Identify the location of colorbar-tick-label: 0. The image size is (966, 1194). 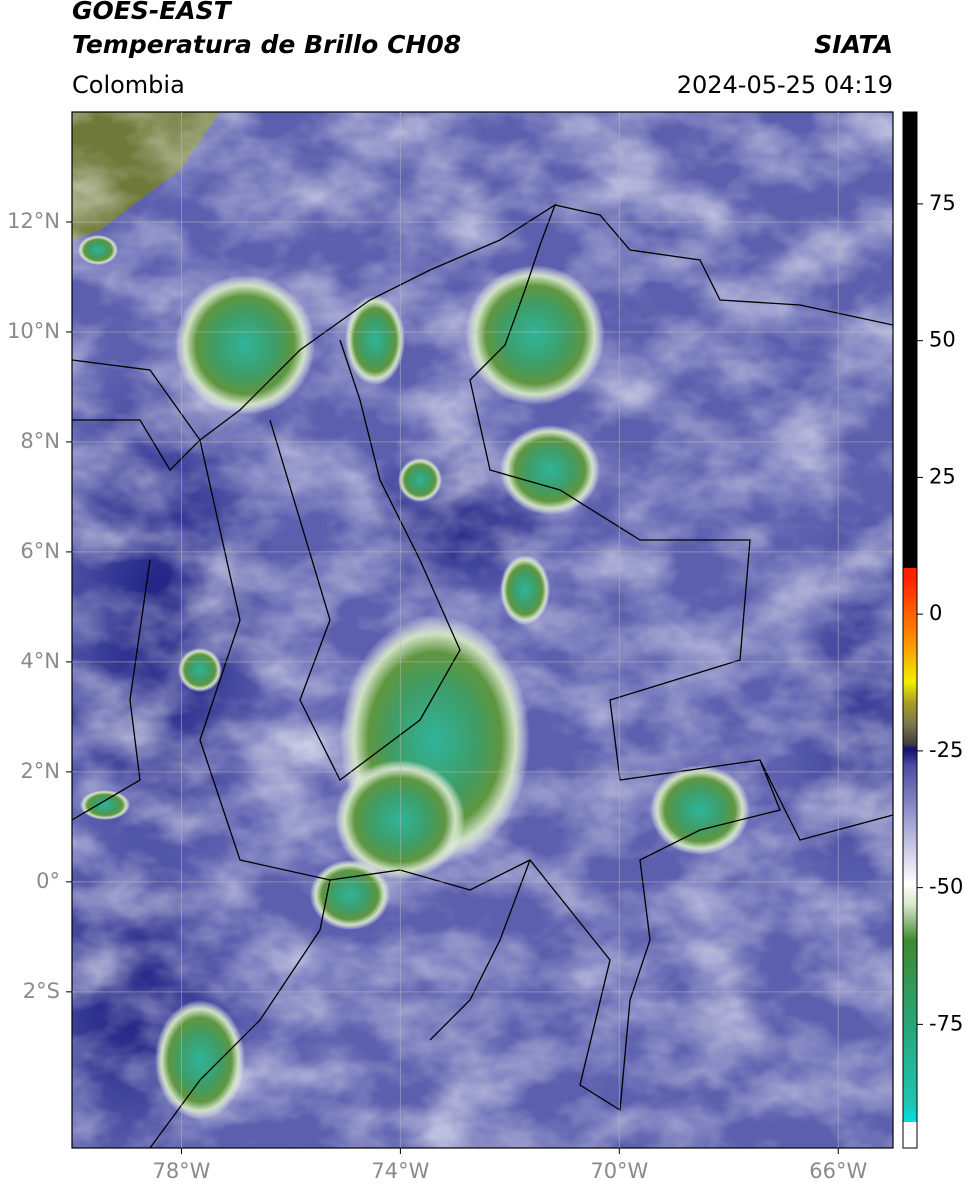
(935, 613).